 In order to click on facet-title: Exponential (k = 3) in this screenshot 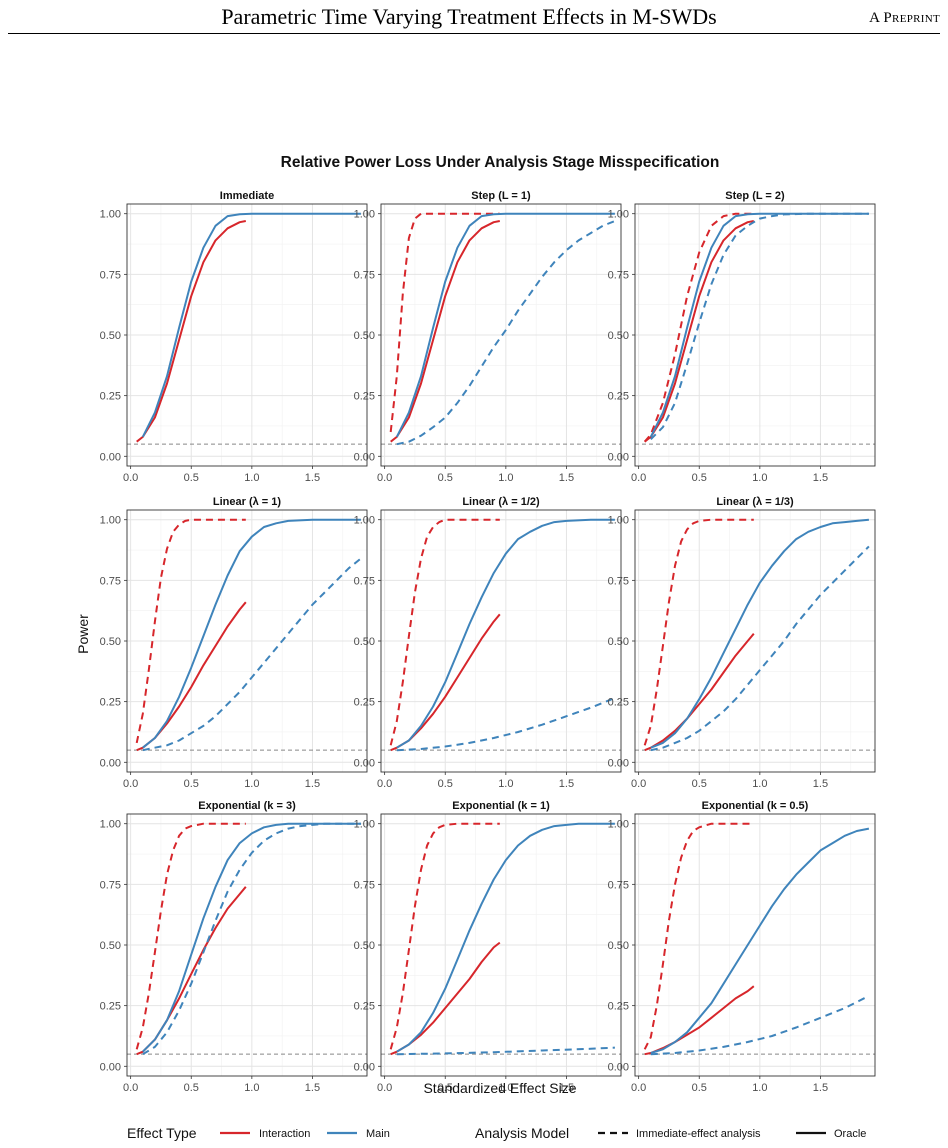, I will do `click(247, 806)`.